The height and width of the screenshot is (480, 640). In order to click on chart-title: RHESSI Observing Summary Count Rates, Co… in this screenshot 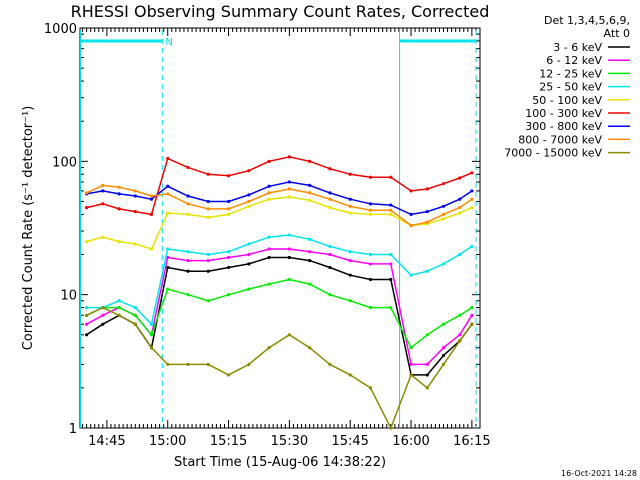, I will do `click(280, 11)`.